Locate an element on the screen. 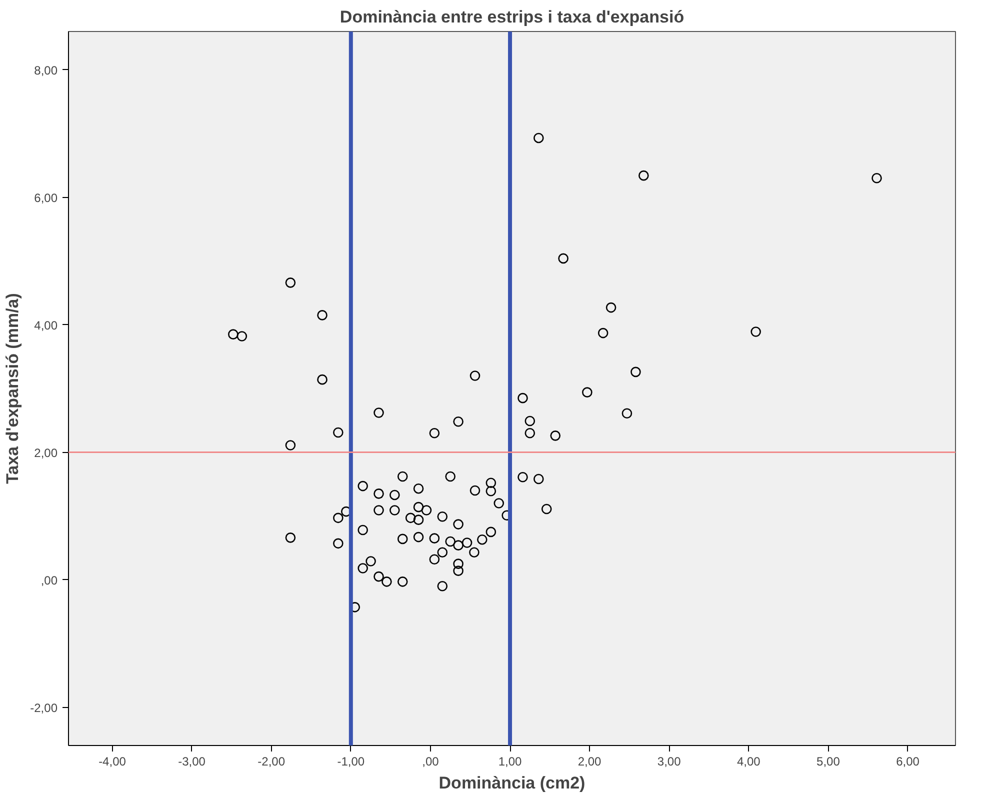  y-tick-label: 6,00 is located at coordinates (46, 197).